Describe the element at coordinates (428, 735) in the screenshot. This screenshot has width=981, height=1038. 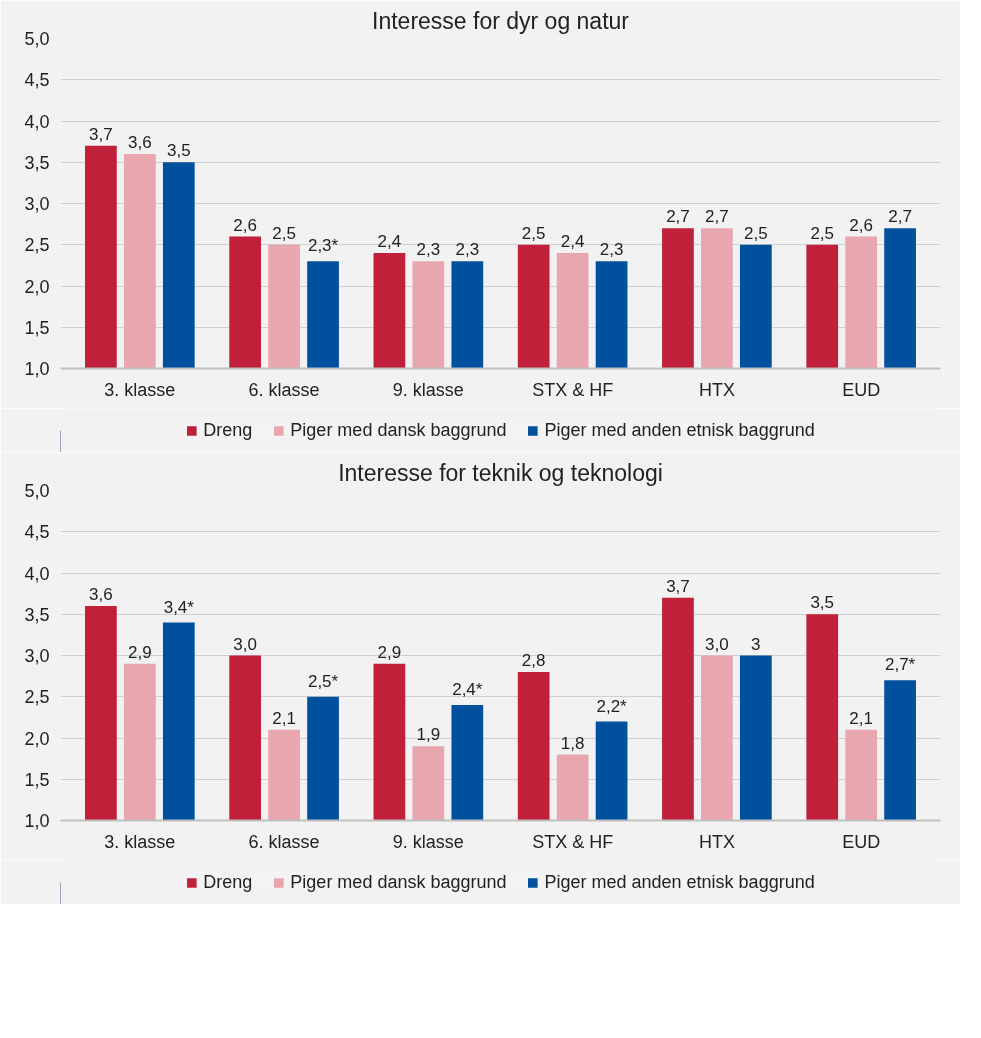
I see `data-label: 1,9` at that location.